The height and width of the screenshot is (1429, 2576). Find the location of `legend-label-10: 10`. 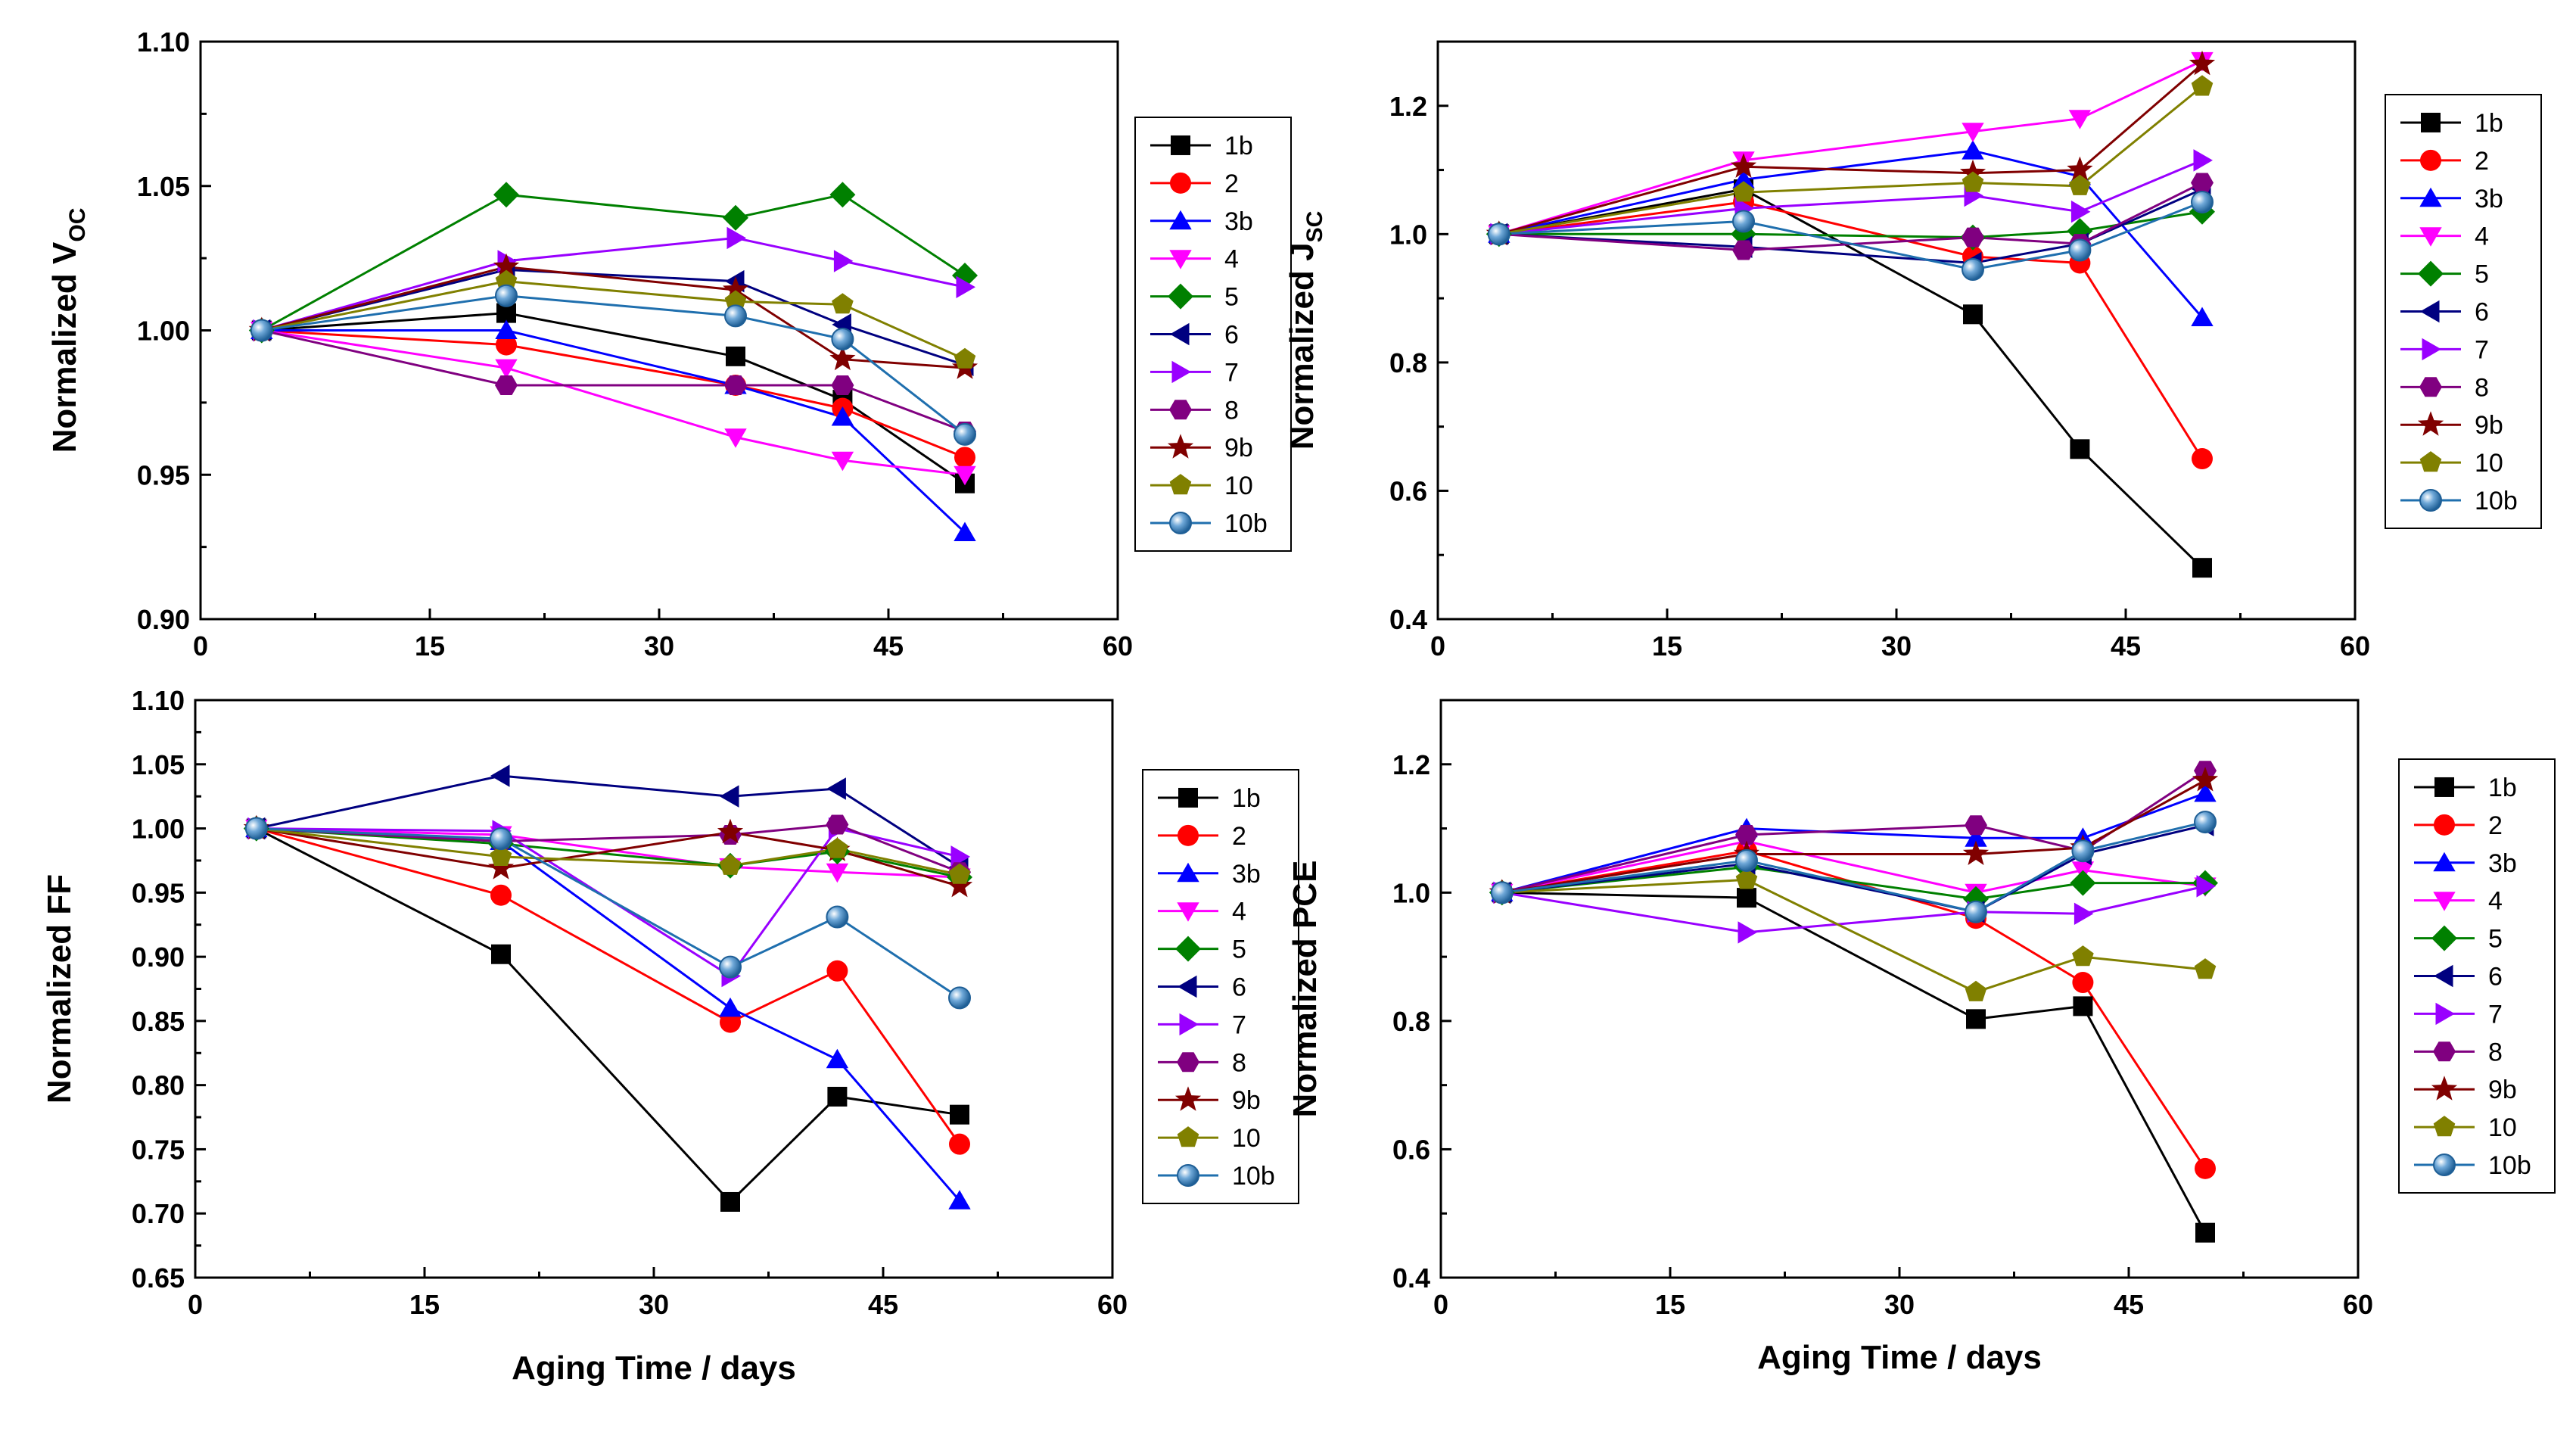

legend-label-10: 10 is located at coordinates (1246, 1138).